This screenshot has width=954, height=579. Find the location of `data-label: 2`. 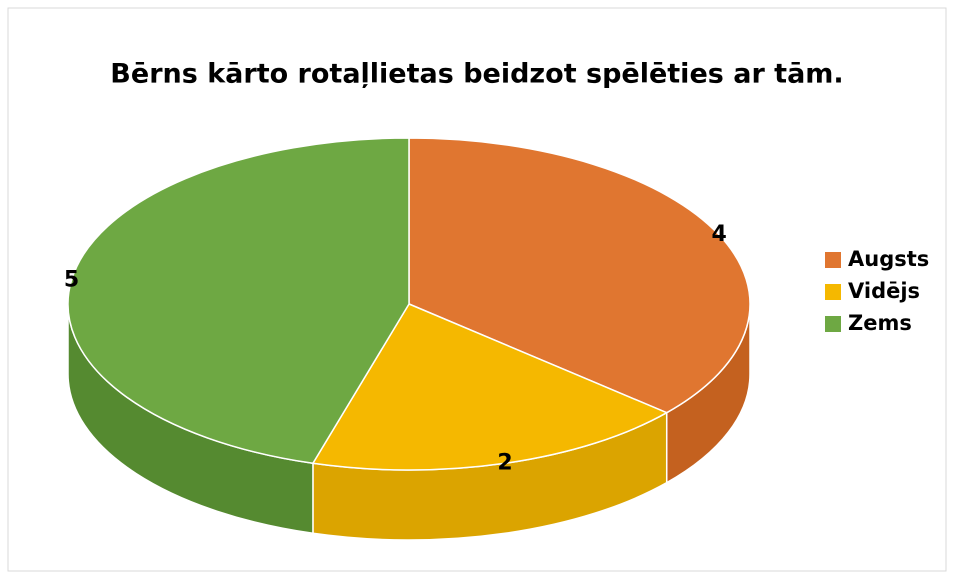

data-label: 2 is located at coordinates (504, 462).